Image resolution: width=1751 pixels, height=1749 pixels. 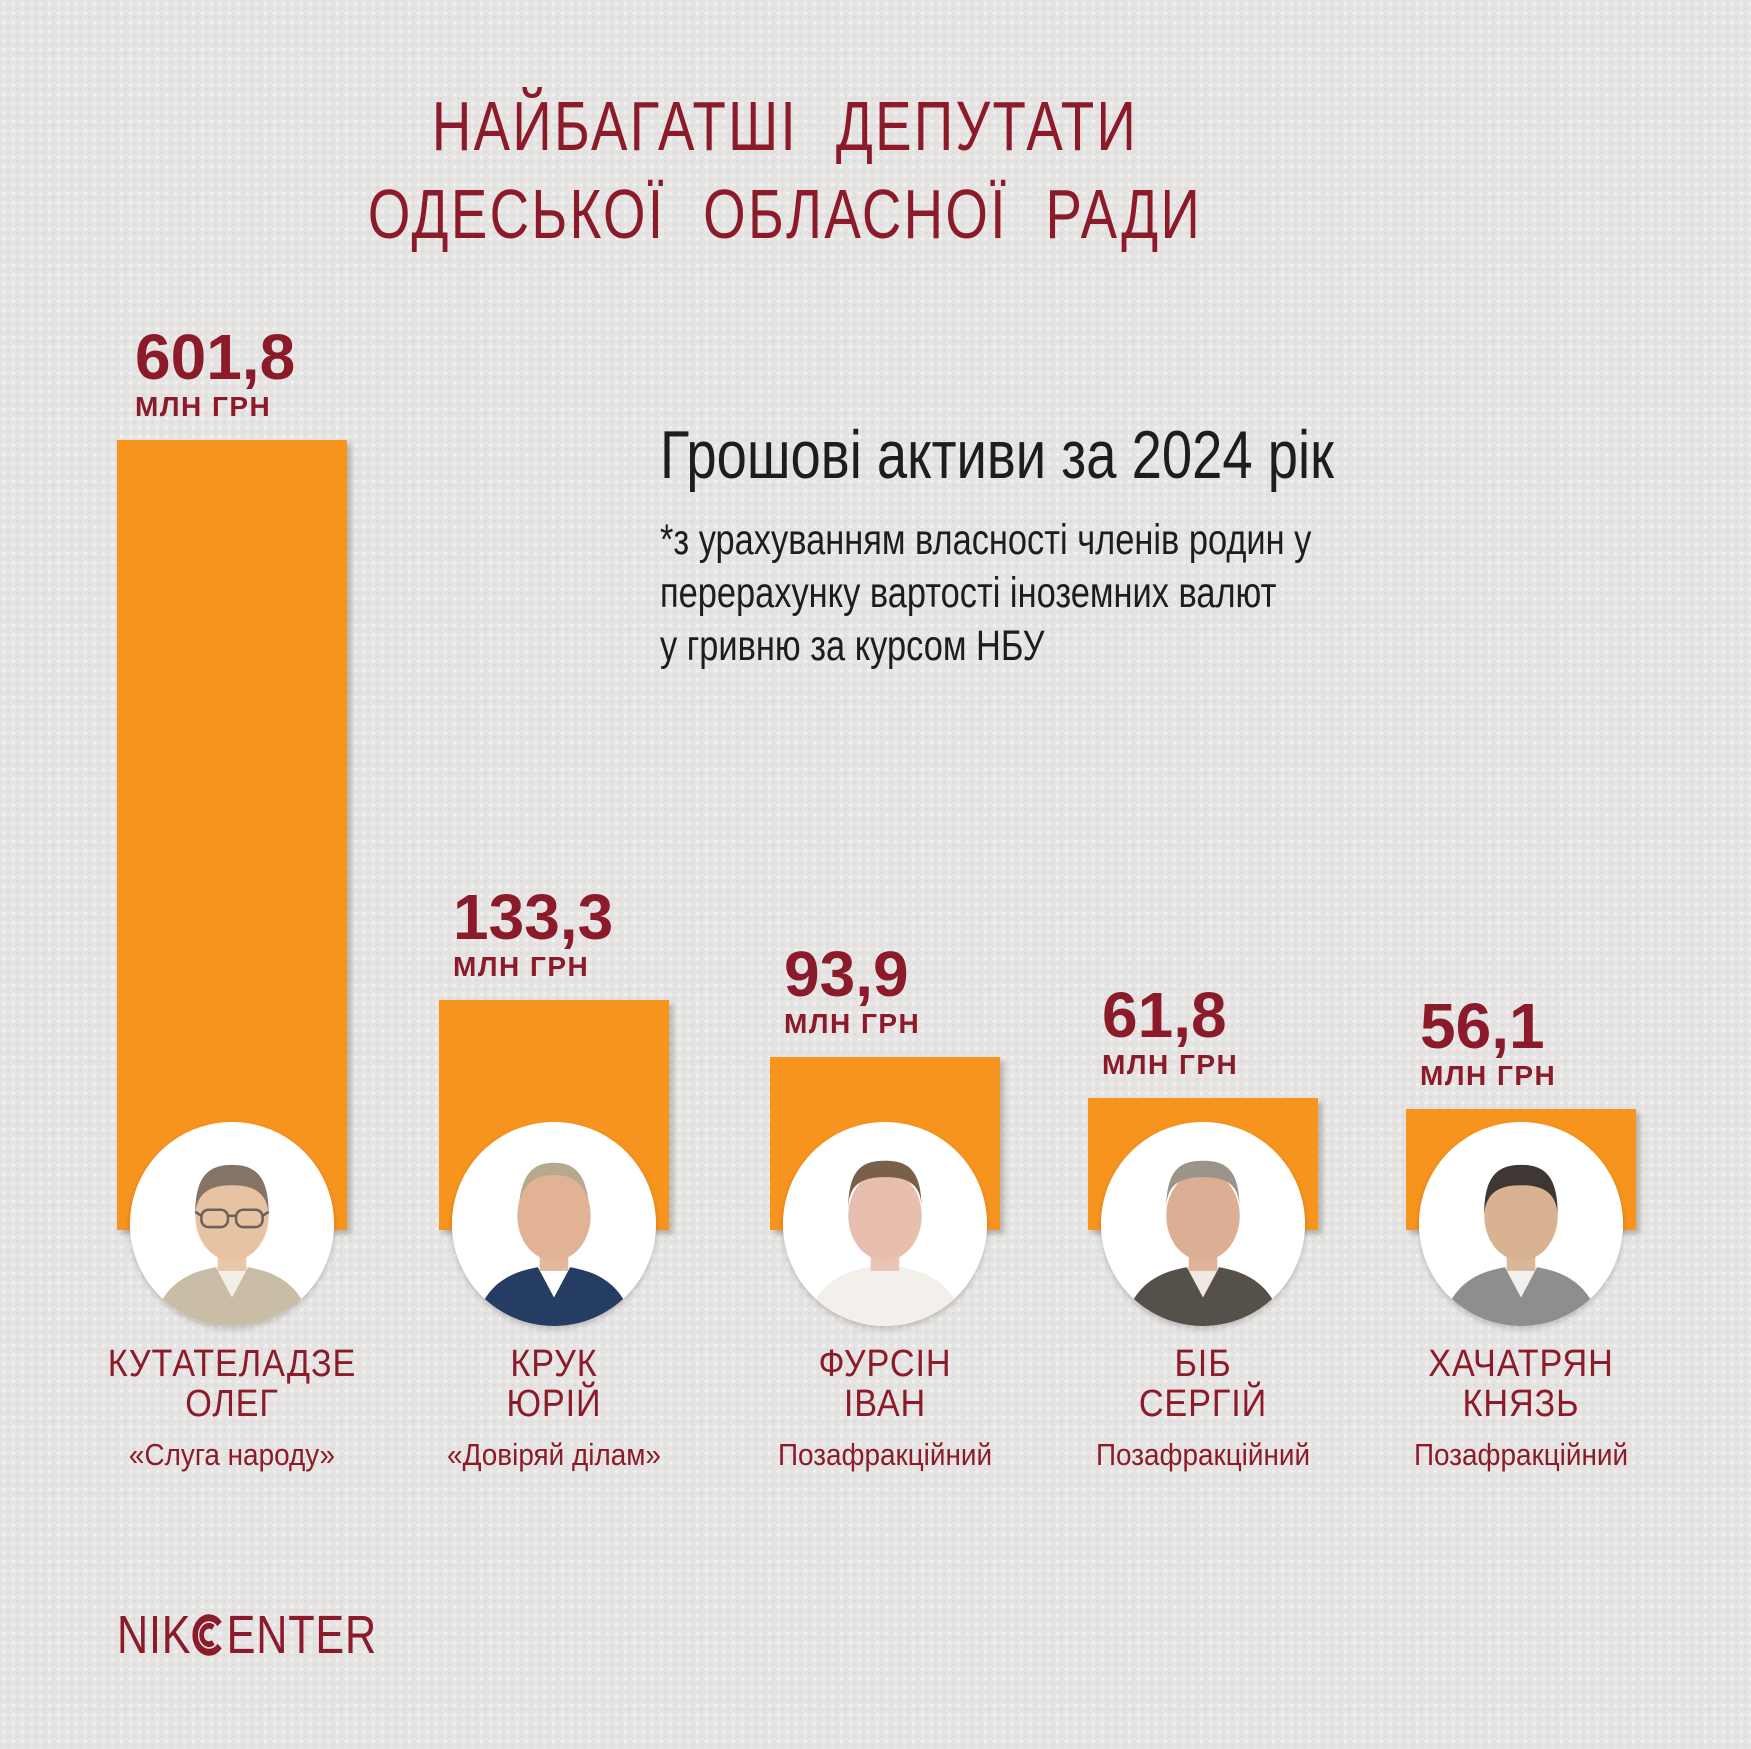 I want to click on deputy-name: ХАЧАТРЯН КНЯЗЬ Позафракційний, so click(x=1521, y=1408).